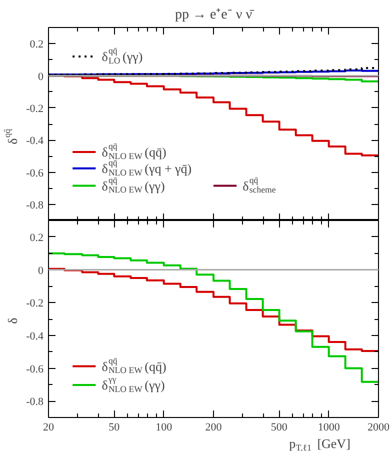 This screenshot has height=451, width=390. What do you see at coordinates (114, 428) in the screenshot?
I see `x-tick-label: 50` at bounding box center [114, 428].